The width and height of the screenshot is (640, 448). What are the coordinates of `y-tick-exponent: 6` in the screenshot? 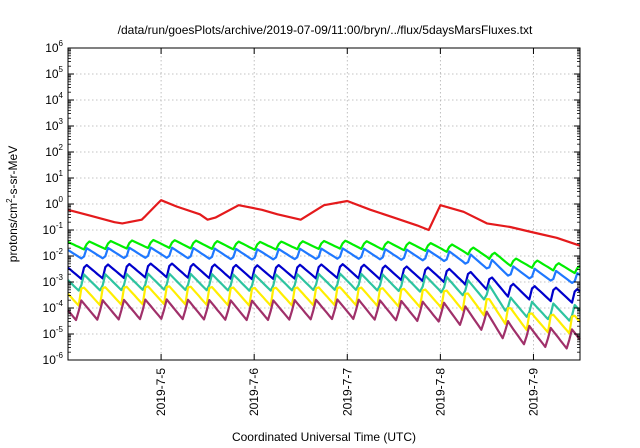 It's located at (61, 43).